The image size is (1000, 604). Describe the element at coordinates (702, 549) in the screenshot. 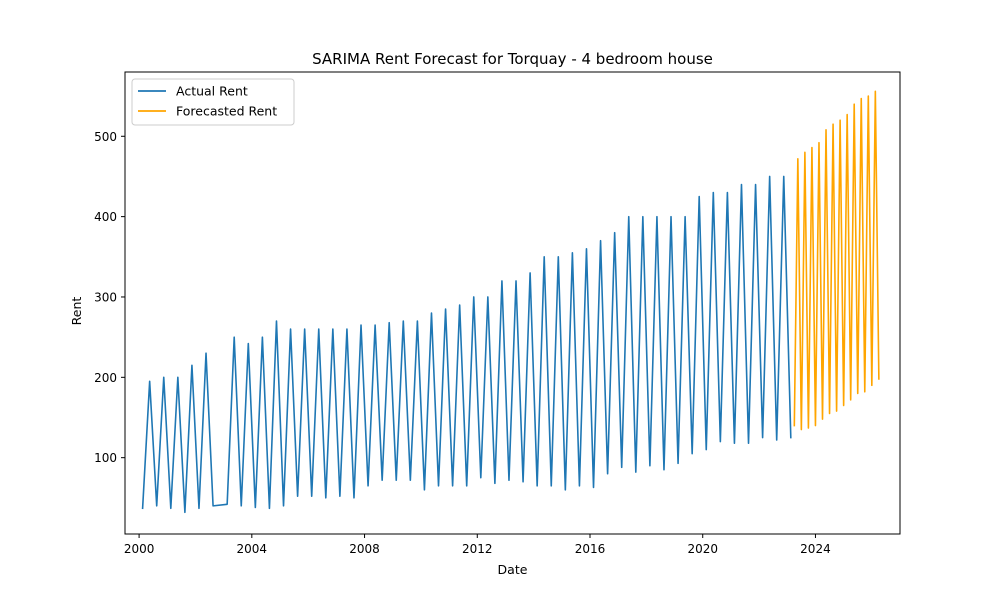

I see `x-tick-label: 2020` at that location.